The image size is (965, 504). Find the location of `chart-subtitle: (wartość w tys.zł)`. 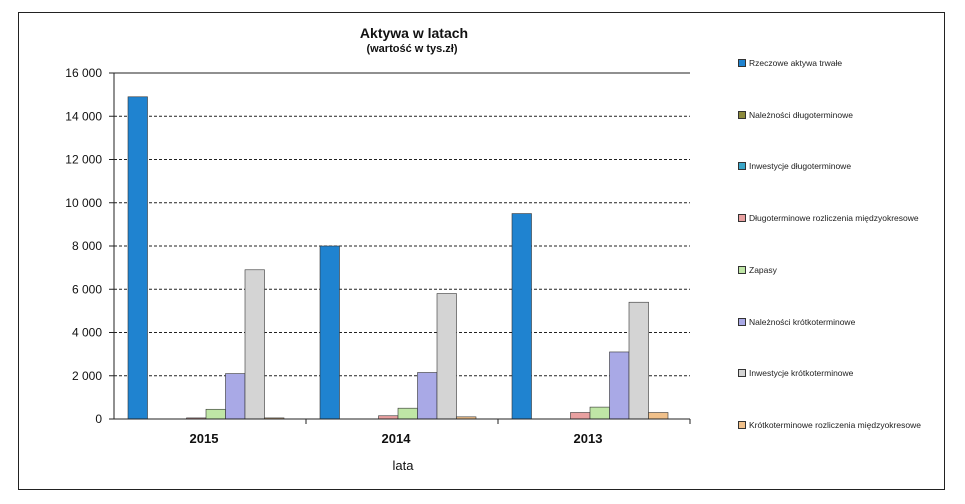

chart-subtitle: (wartość w tys.zł) is located at coordinates (411, 49).